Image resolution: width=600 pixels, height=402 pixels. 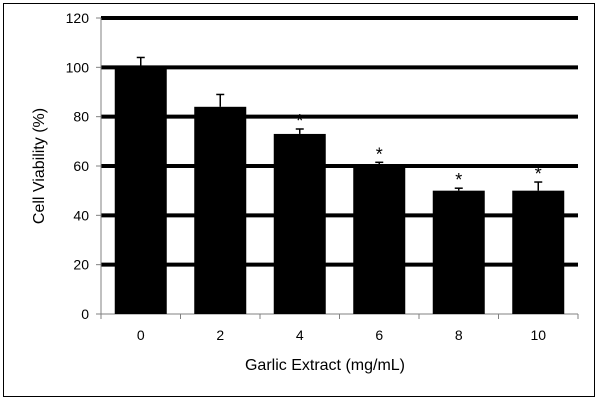 I want to click on x-axis-title: Garlic Extract (mg/mL), so click(x=325, y=365).